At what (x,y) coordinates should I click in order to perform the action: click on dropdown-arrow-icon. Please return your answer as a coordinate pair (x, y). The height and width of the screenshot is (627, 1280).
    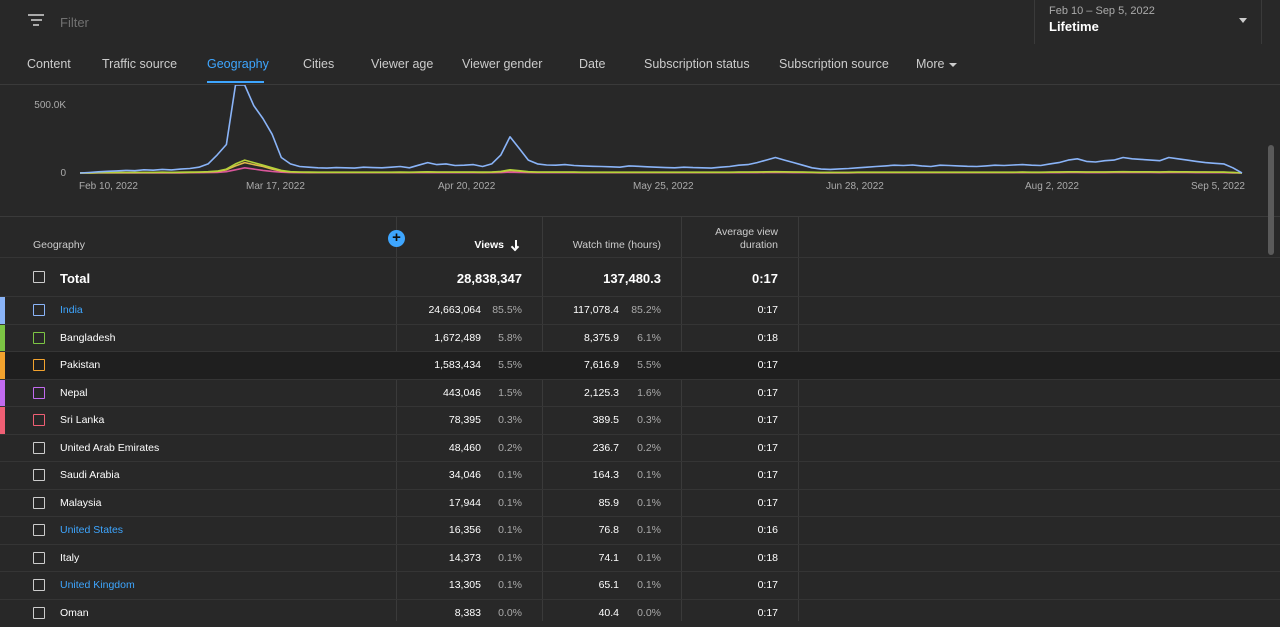
    Looking at the image, I should click on (1243, 20).